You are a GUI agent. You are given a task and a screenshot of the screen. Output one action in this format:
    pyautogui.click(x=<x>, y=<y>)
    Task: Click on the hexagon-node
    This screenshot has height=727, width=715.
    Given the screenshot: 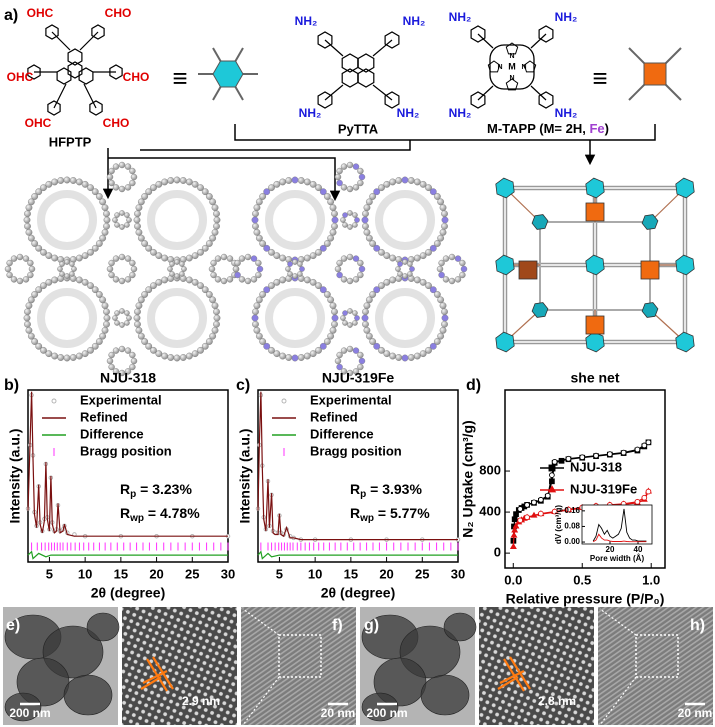 What is the action you would take?
    pyautogui.click(x=650, y=310)
    